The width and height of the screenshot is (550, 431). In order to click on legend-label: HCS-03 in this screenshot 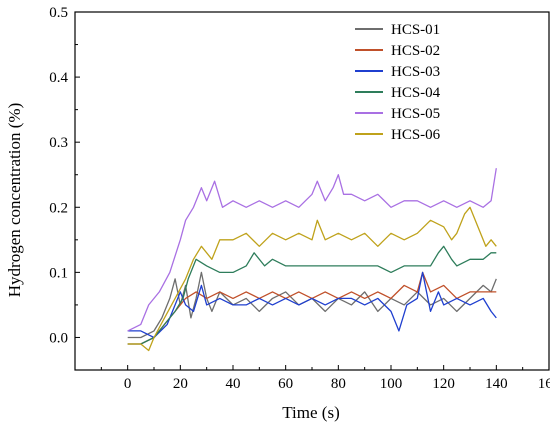, I will do `click(415, 72)`.